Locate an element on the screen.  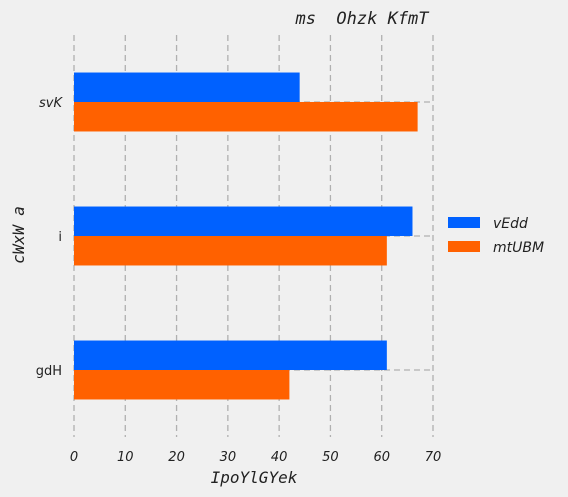
y-tick-label: i is located at coordinates (60, 237).